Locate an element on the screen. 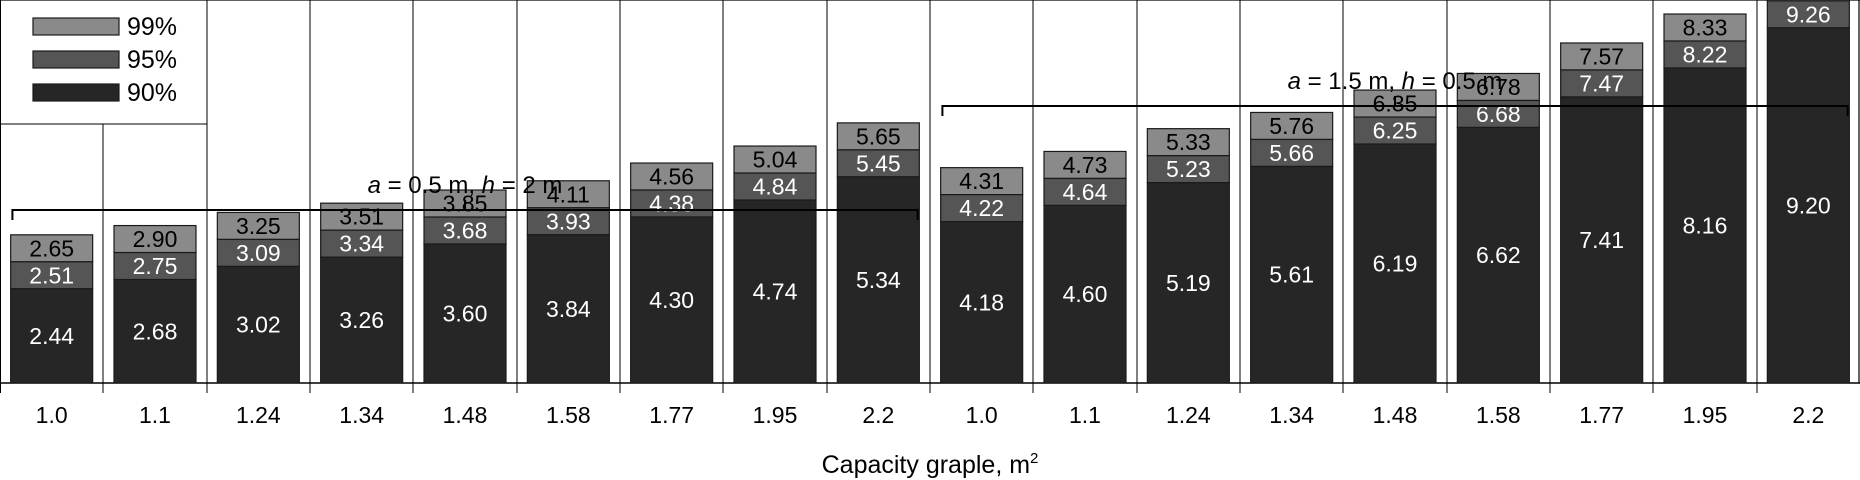 The height and width of the screenshot is (480, 1860). data-label: 4.30 is located at coordinates (671, 300).